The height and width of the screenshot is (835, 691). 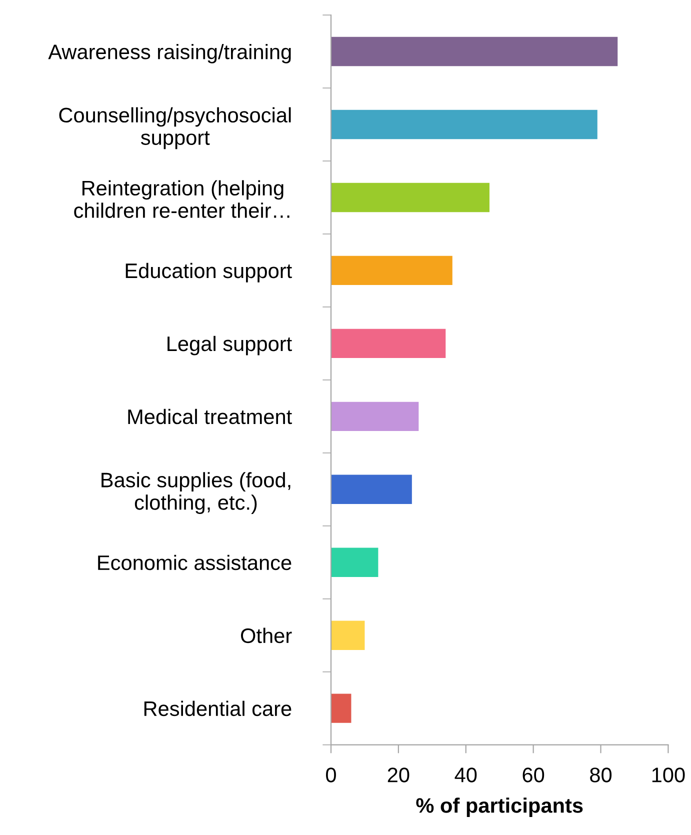 What do you see at coordinates (533, 775) in the screenshot?
I see `x-tick-label: 60` at bounding box center [533, 775].